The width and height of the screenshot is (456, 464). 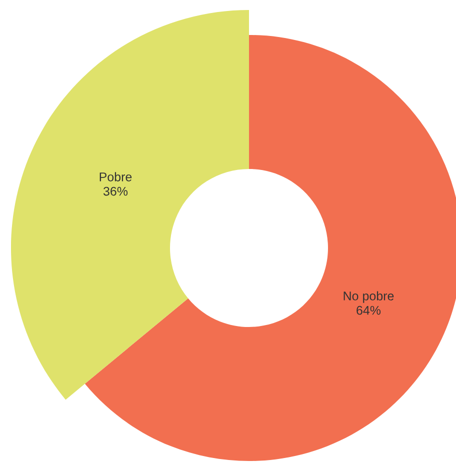 What do you see at coordinates (368, 310) in the screenshot?
I see `data-label: 64%` at bounding box center [368, 310].